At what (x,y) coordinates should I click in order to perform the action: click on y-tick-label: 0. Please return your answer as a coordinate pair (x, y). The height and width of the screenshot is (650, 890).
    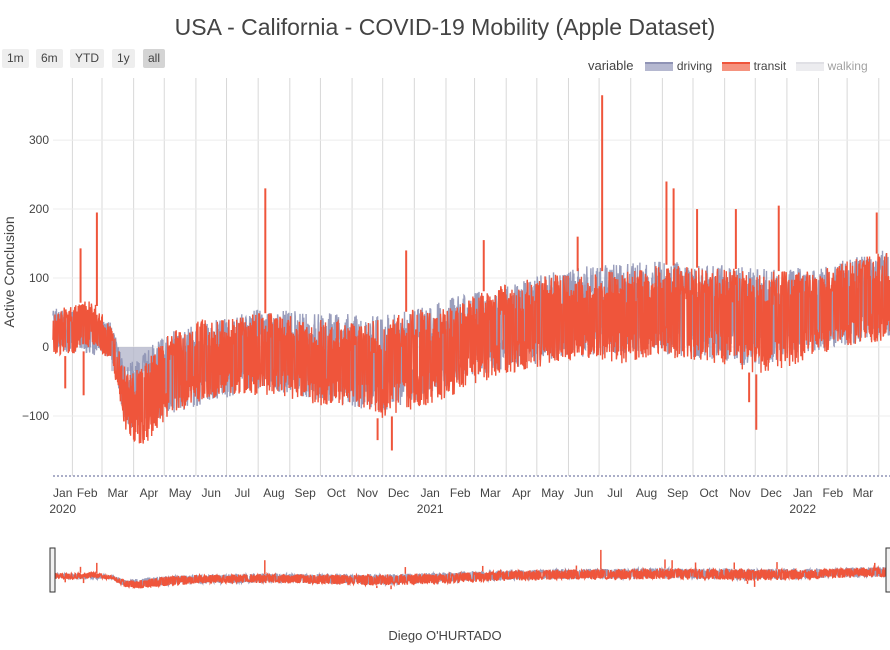
    Looking at the image, I should click on (45, 347).